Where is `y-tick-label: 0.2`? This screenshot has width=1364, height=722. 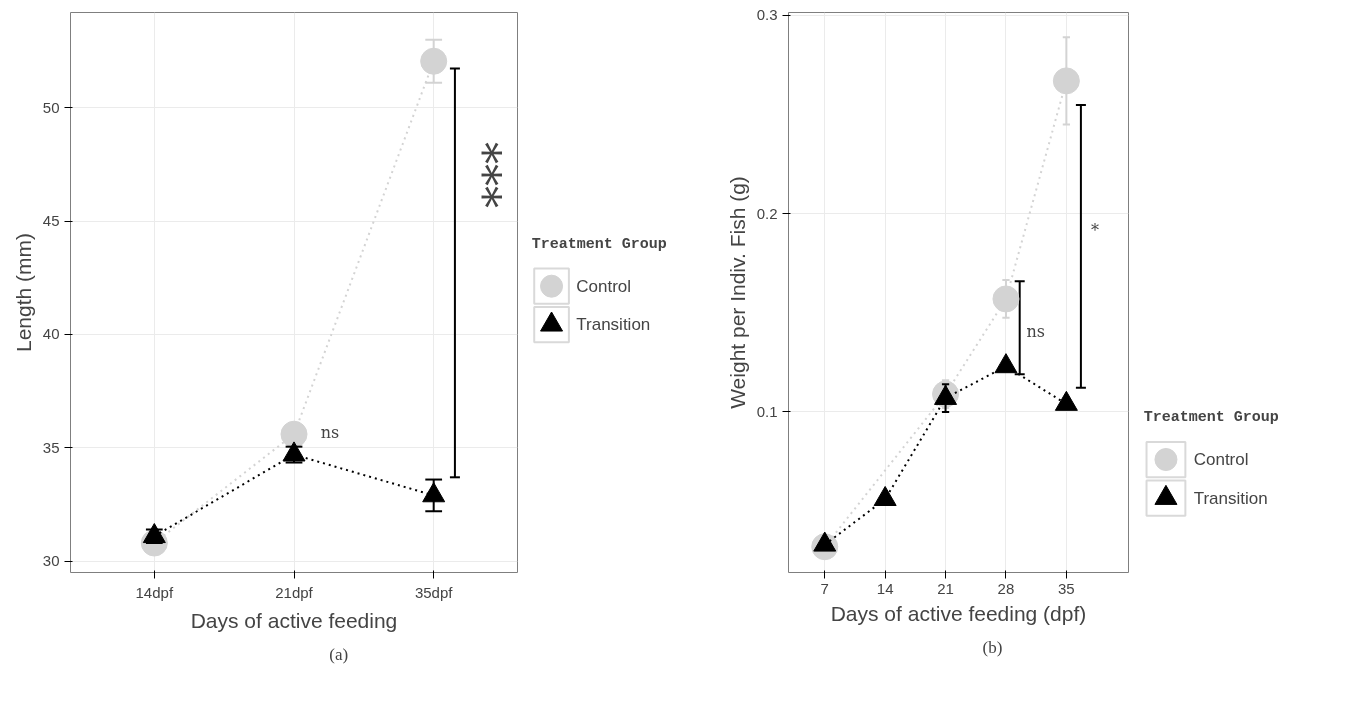
y-tick-label: 0.2 is located at coordinates (767, 213).